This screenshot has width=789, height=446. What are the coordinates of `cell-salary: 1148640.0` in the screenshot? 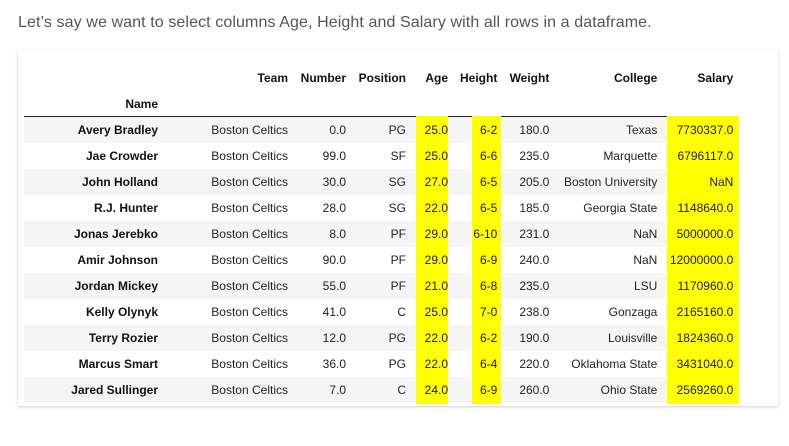 It's located at (701, 208).